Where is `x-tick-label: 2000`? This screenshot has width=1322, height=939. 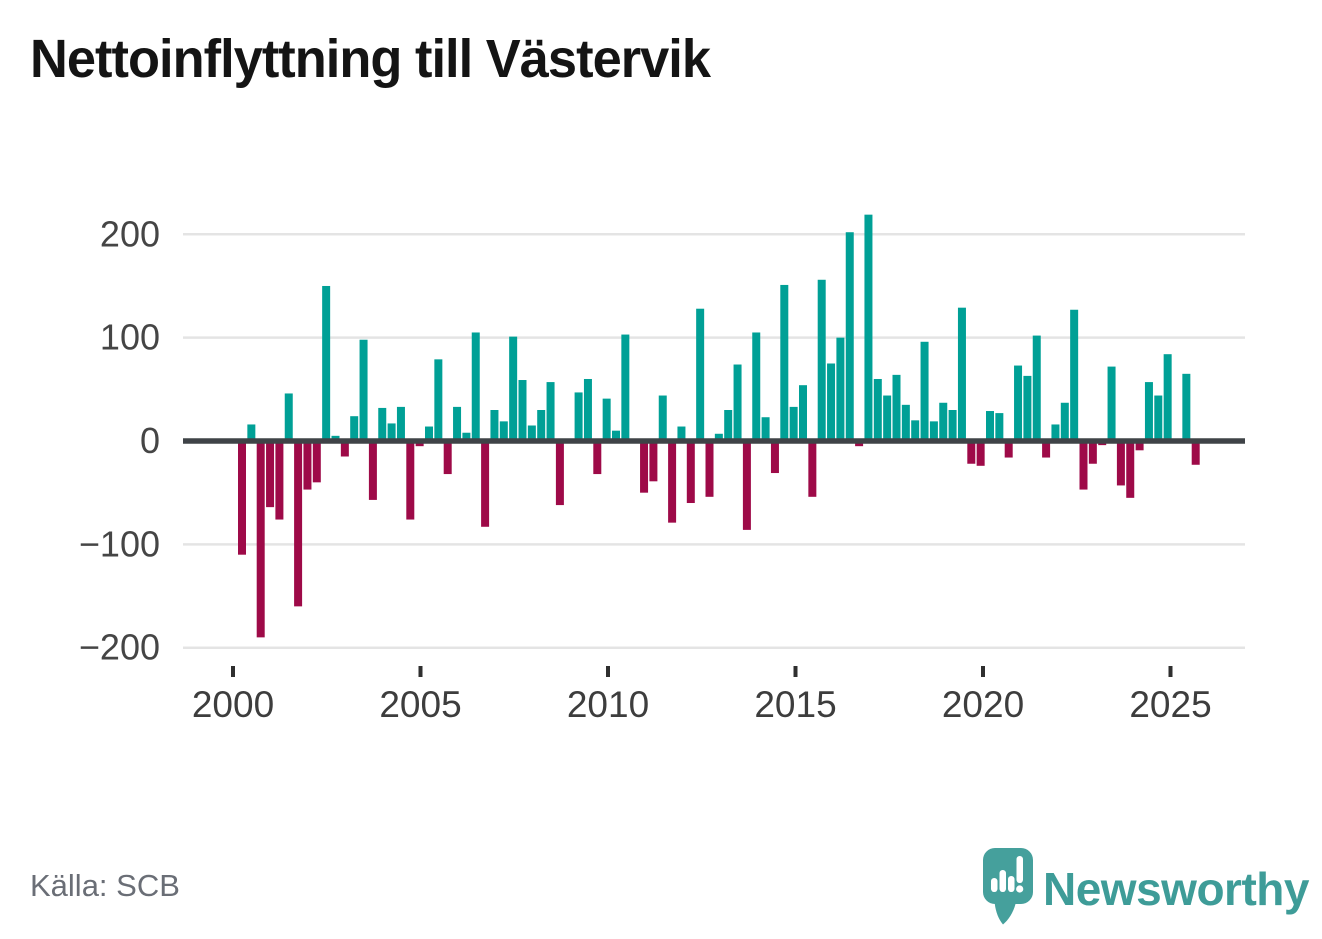
x-tick-label: 2000 is located at coordinates (233, 704).